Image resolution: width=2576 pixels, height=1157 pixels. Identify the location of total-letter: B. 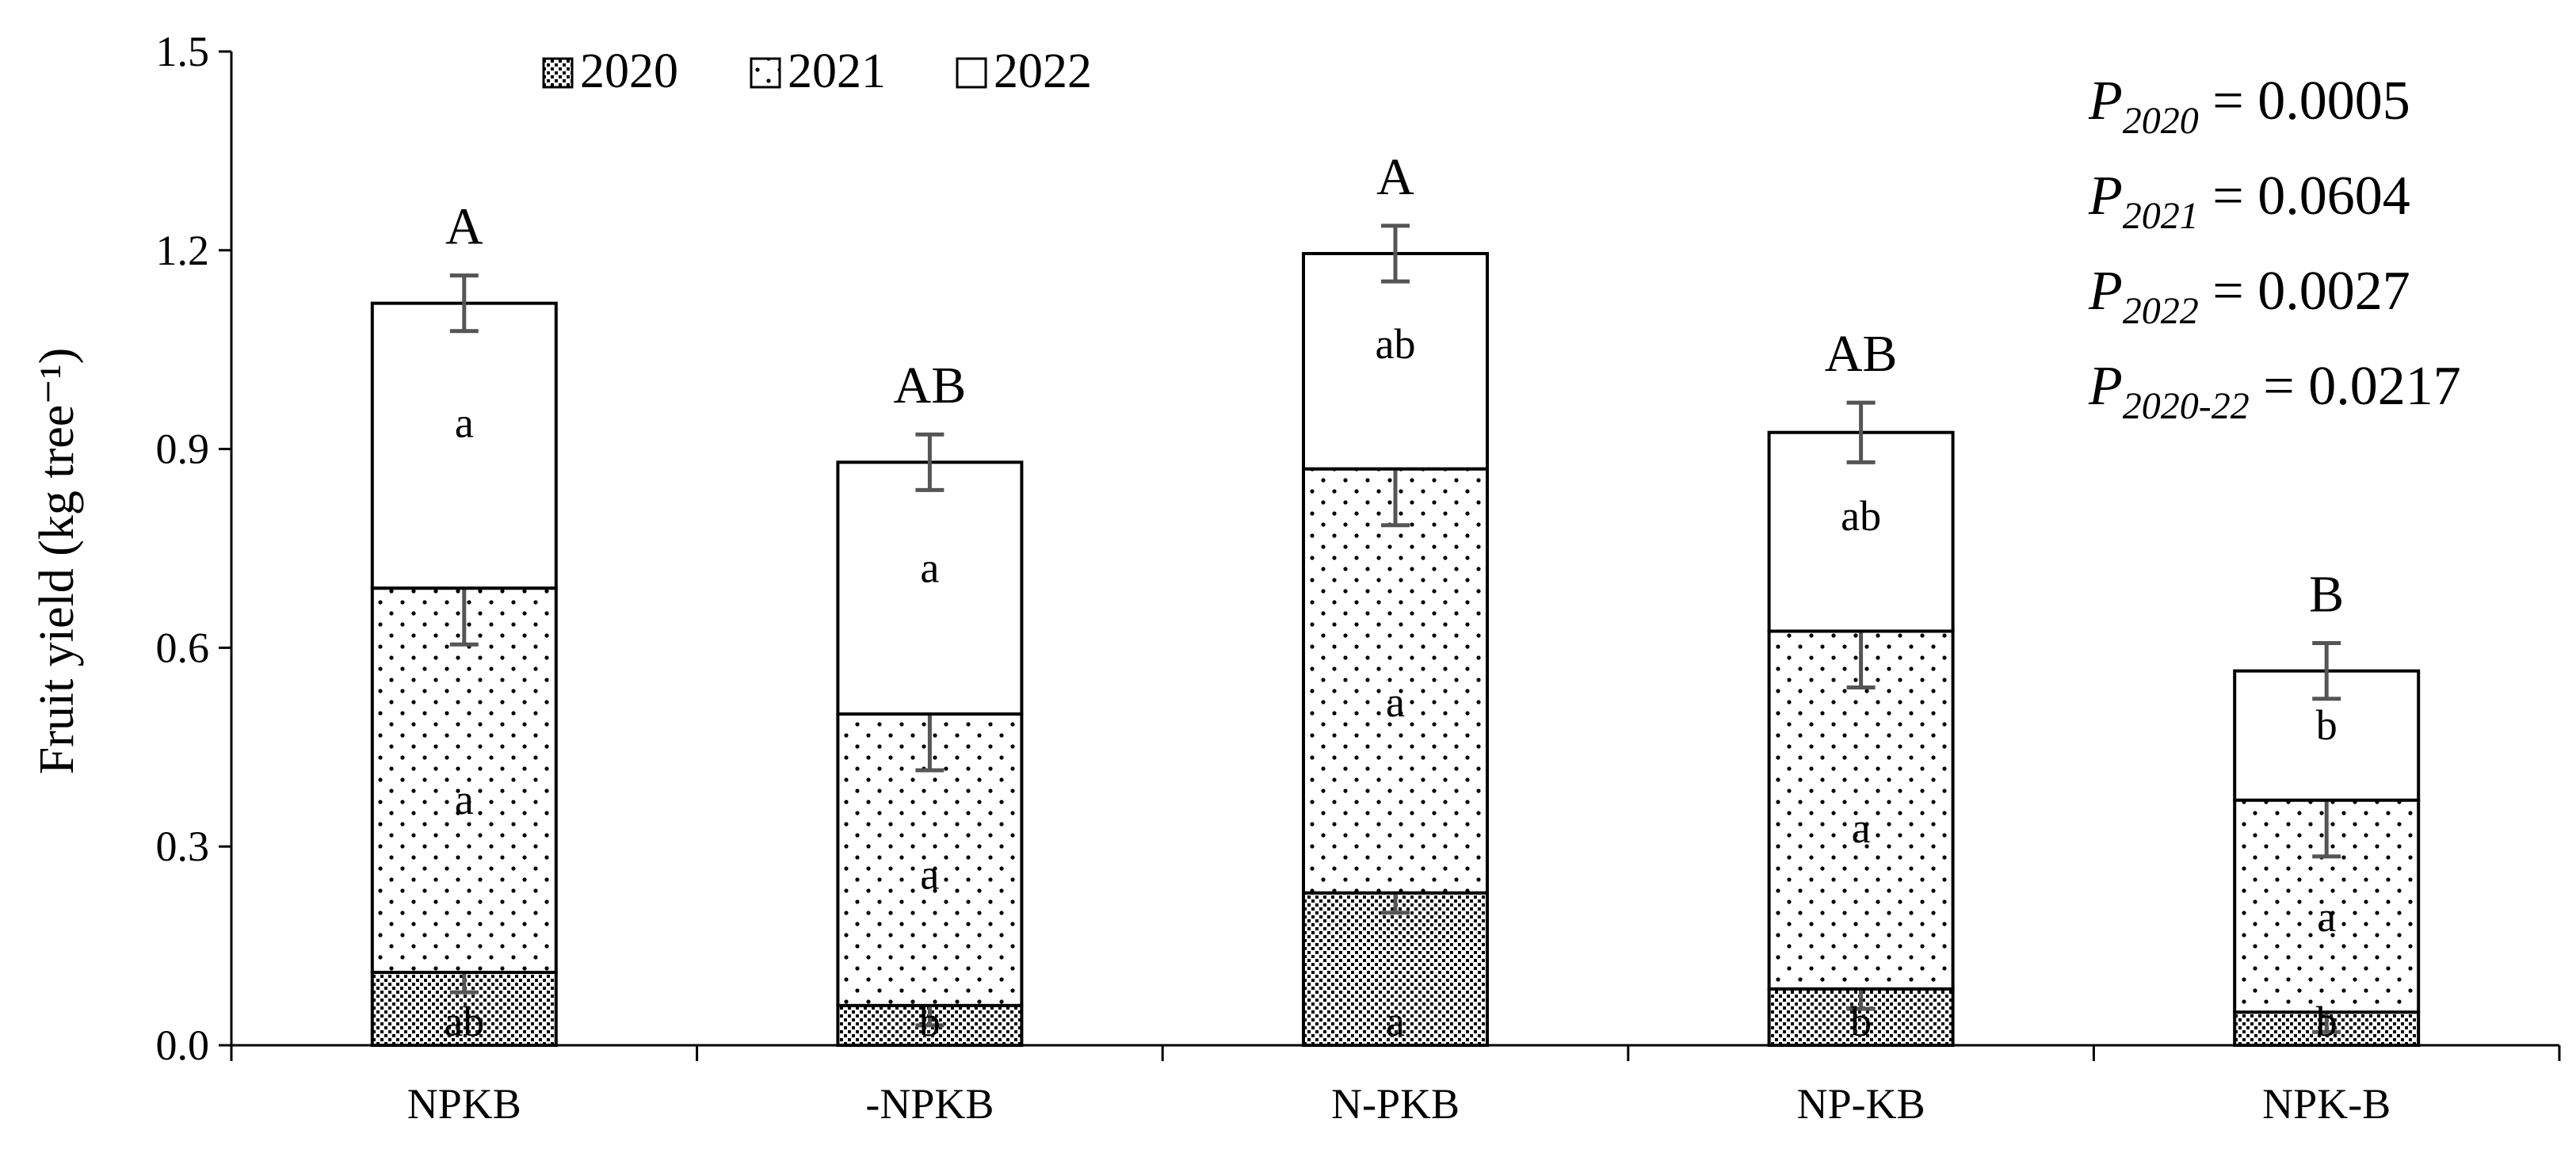
(2326, 595).